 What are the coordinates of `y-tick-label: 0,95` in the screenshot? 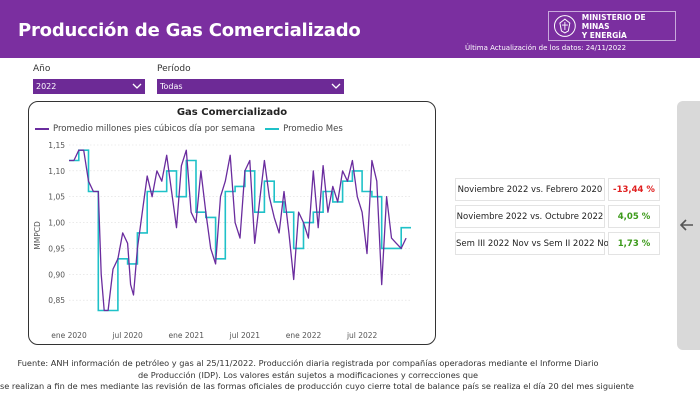 It's located at (56, 248).